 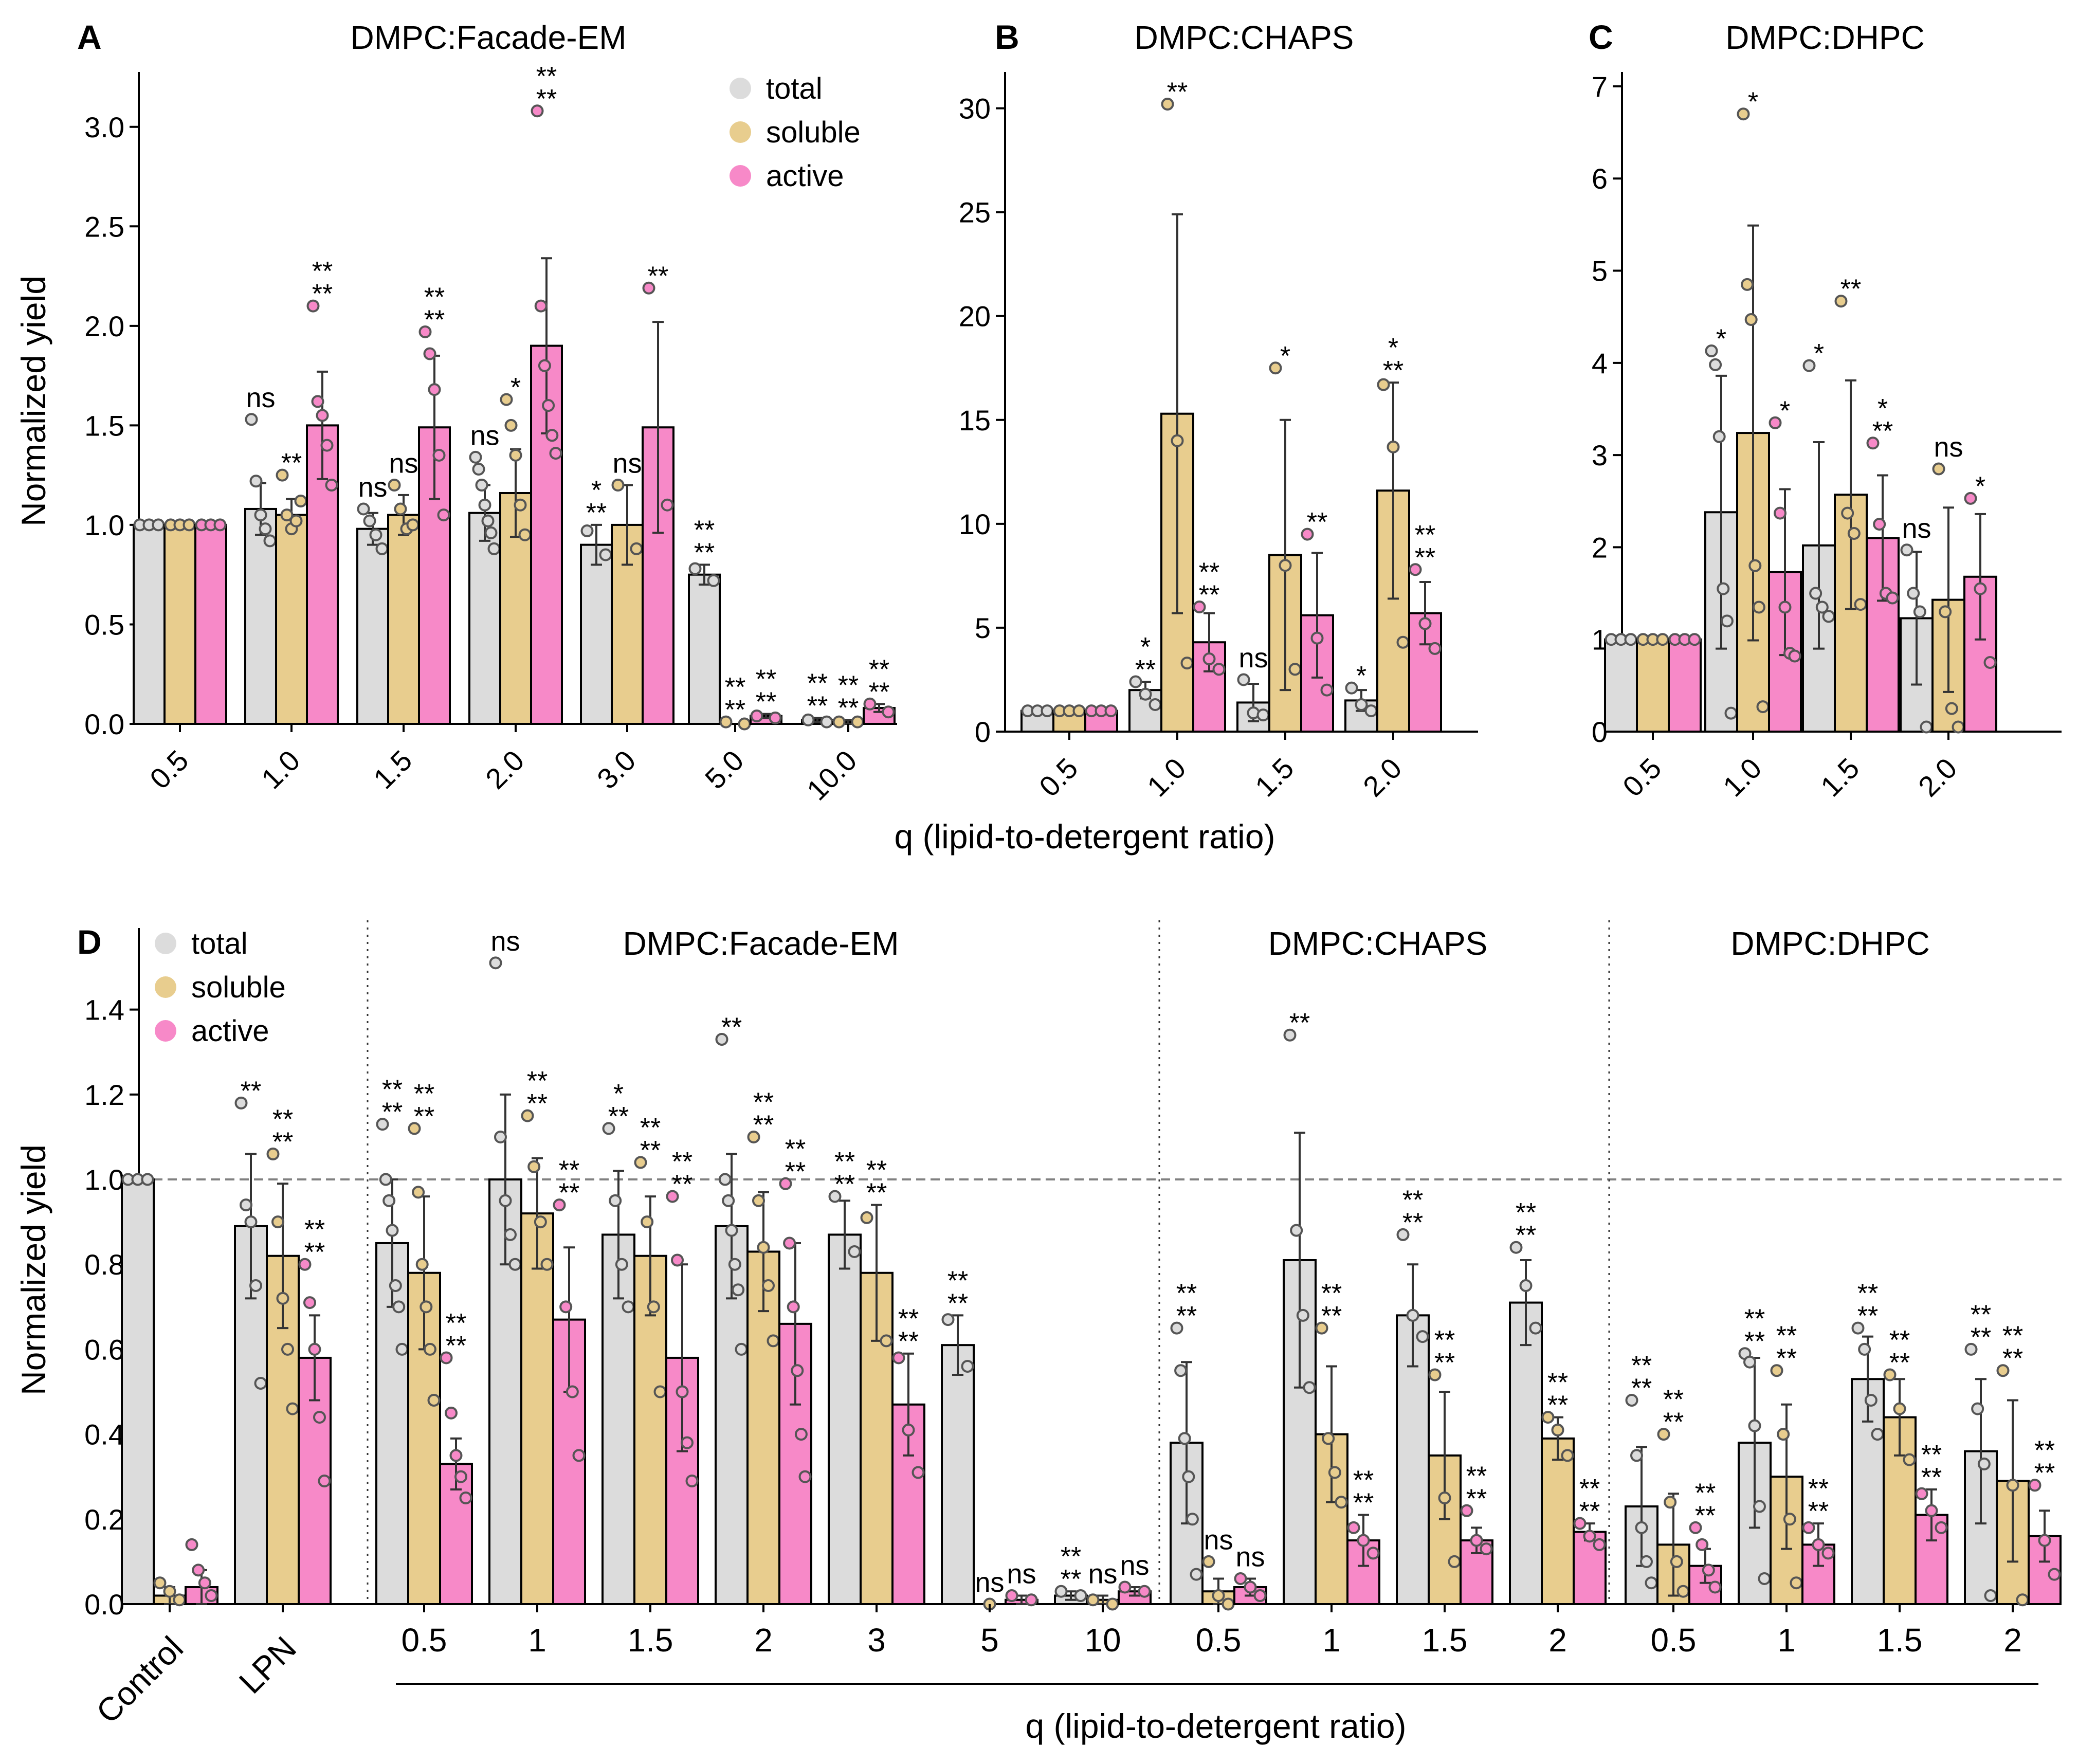 What do you see at coordinates (166, 943) in the screenshot?
I see `legend-marker-total` at bounding box center [166, 943].